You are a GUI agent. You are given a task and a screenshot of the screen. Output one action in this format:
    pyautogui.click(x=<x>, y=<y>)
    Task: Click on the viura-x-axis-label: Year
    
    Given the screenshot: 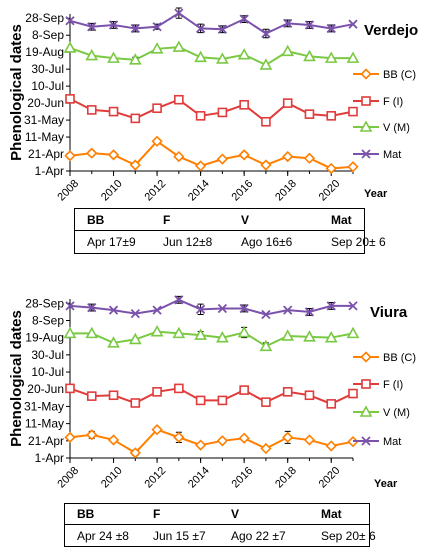 What is the action you would take?
    pyautogui.click(x=386, y=484)
    